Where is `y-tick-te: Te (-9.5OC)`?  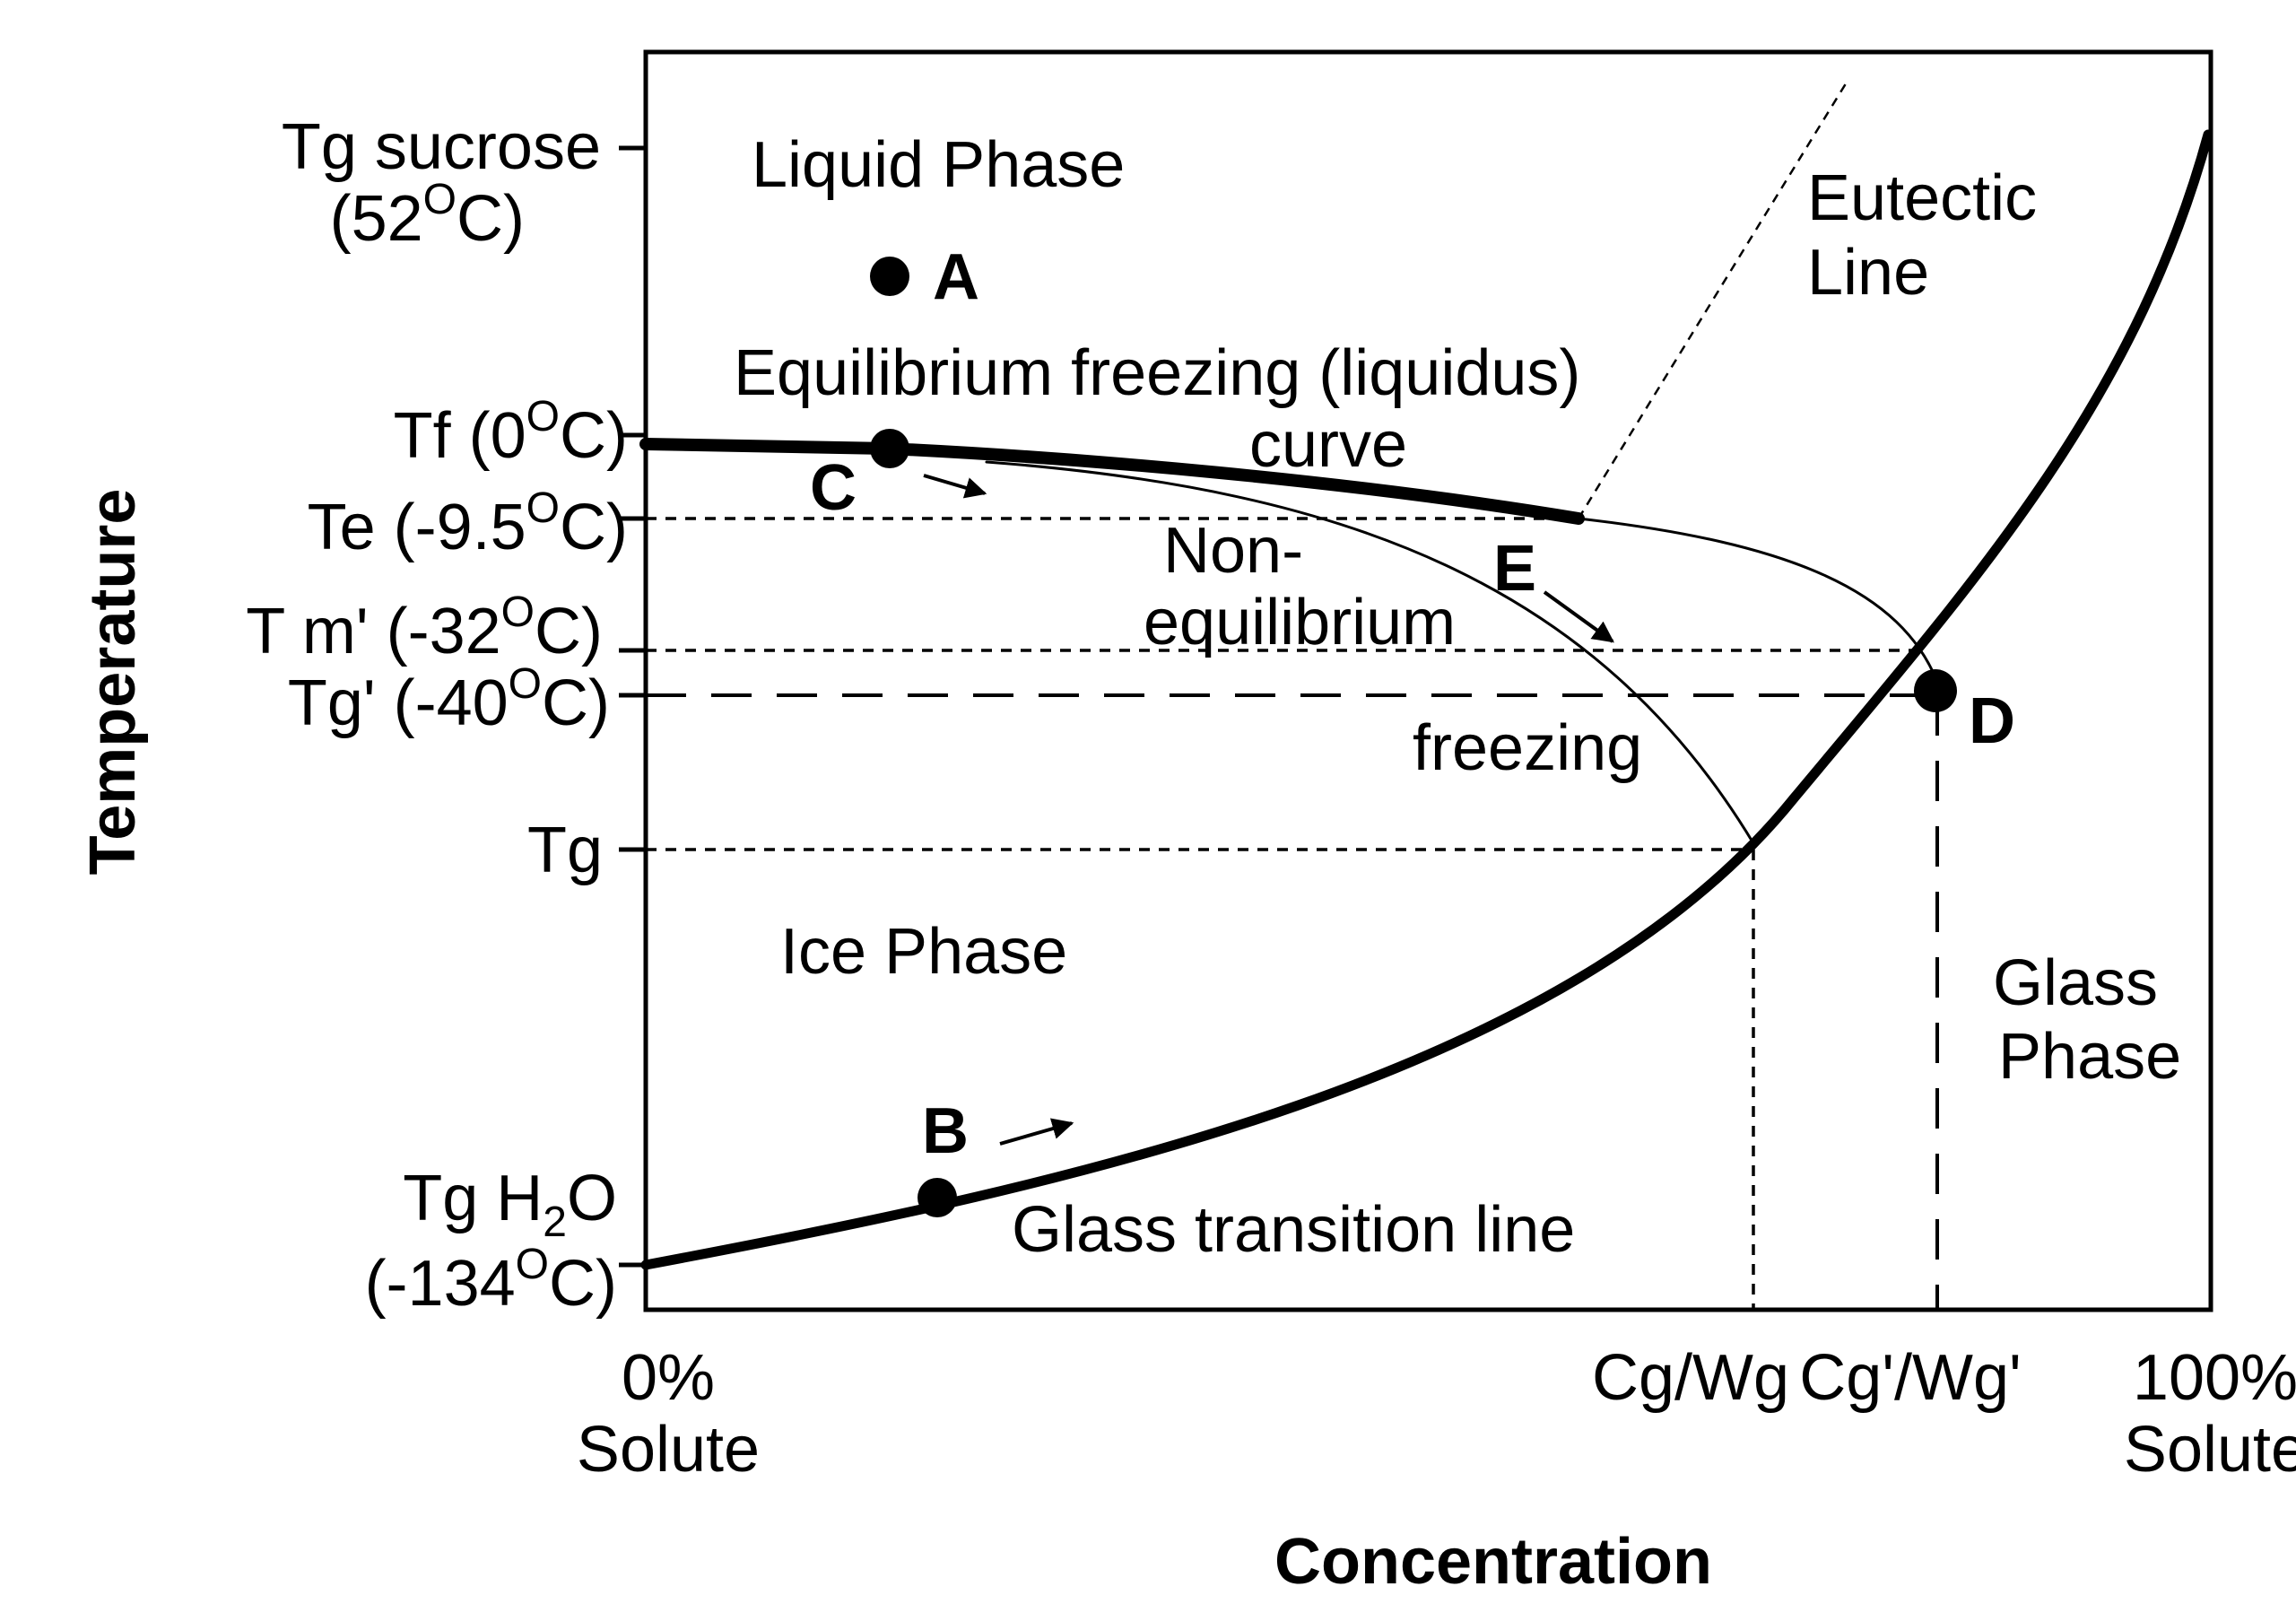
y-tick-te: Te (-9.5OC) is located at coordinates (468, 523).